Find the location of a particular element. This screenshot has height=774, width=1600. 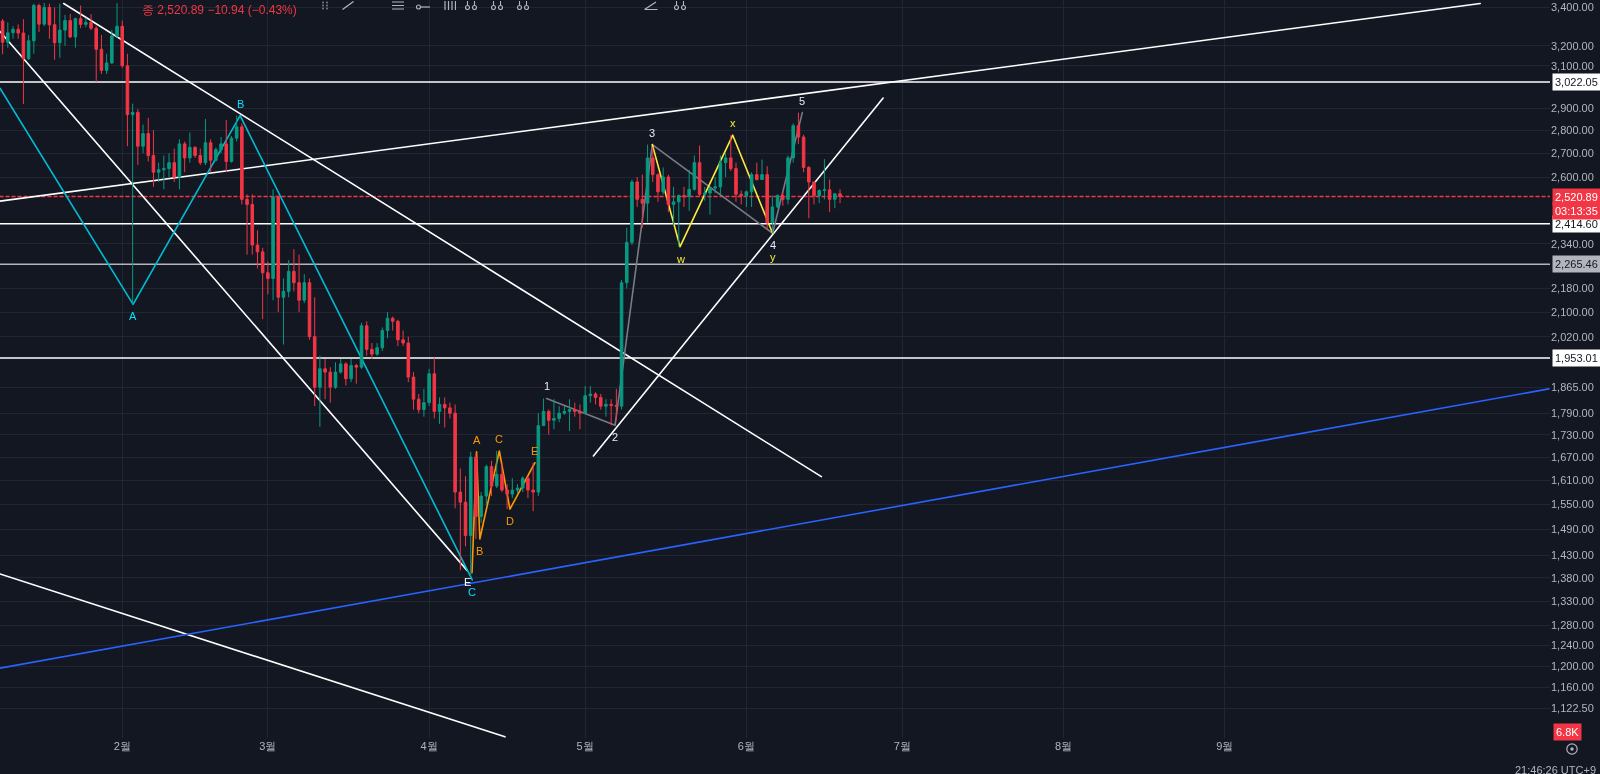

y-tick-label: 1,610.00 is located at coordinates (1572, 480).